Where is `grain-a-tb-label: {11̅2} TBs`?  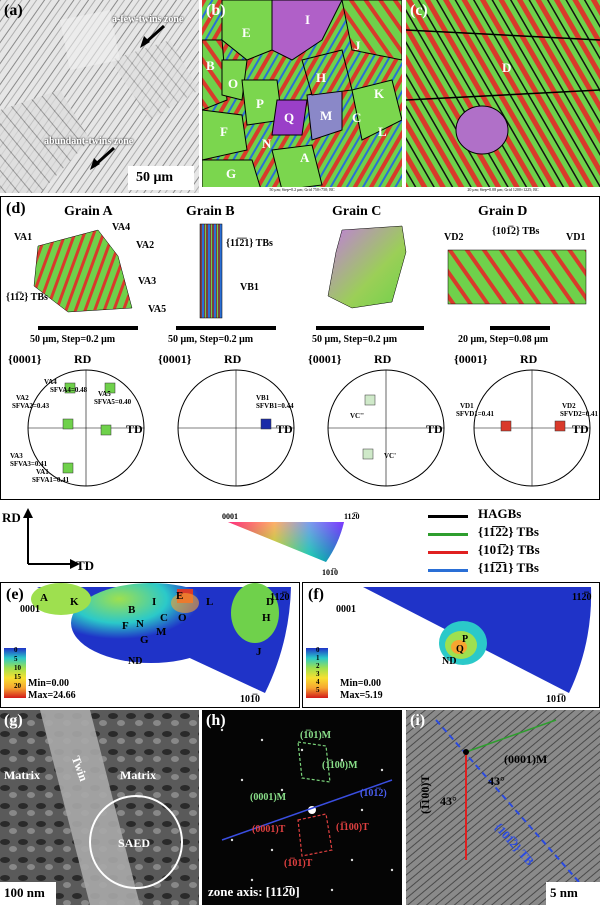 grain-a-tb-label: {11̅2} TBs is located at coordinates (27, 297).